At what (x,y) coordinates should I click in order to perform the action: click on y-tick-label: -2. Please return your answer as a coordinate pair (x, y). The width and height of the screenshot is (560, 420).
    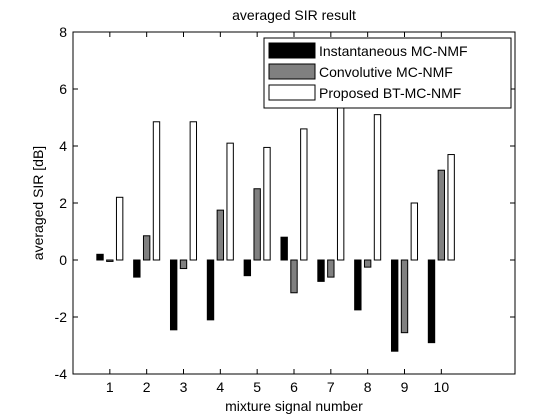
    Looking at the image, I should click on (61, 317).